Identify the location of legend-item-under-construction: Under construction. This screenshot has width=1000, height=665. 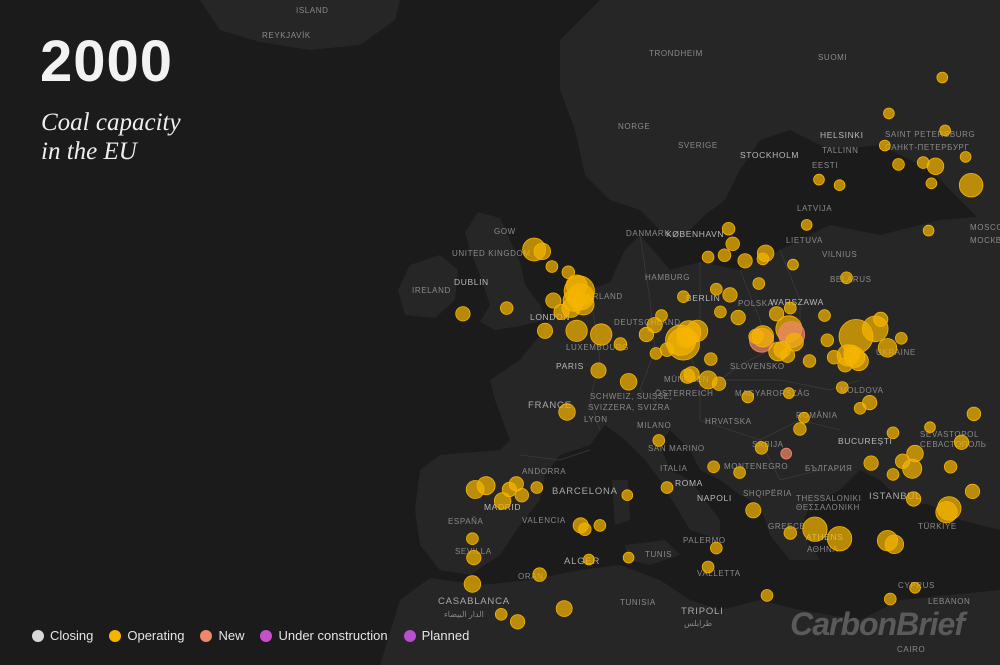
(324, 635).